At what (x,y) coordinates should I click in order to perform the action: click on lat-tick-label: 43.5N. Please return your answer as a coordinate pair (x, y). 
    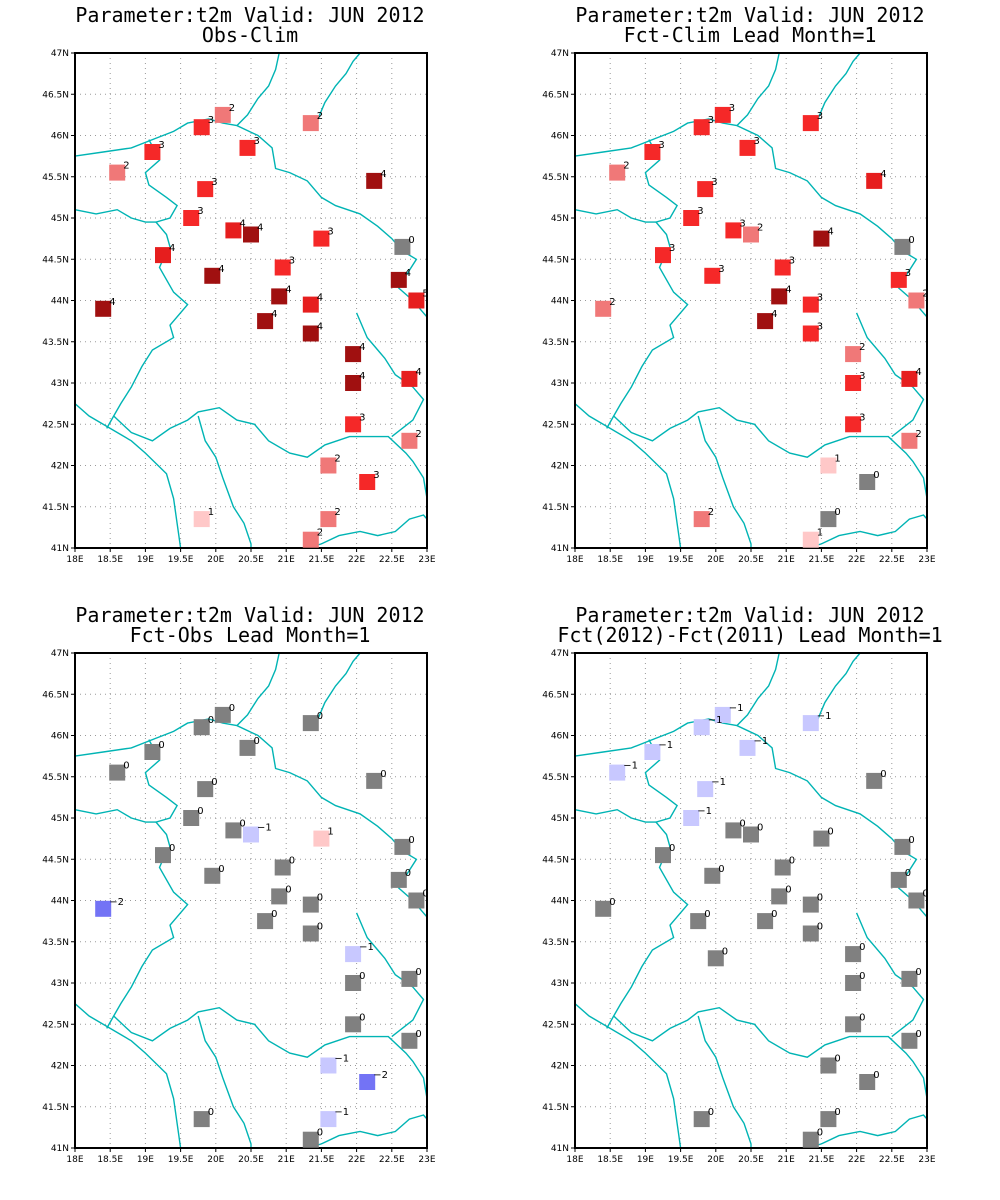
    Looking at the image, I should click on (55, 943).